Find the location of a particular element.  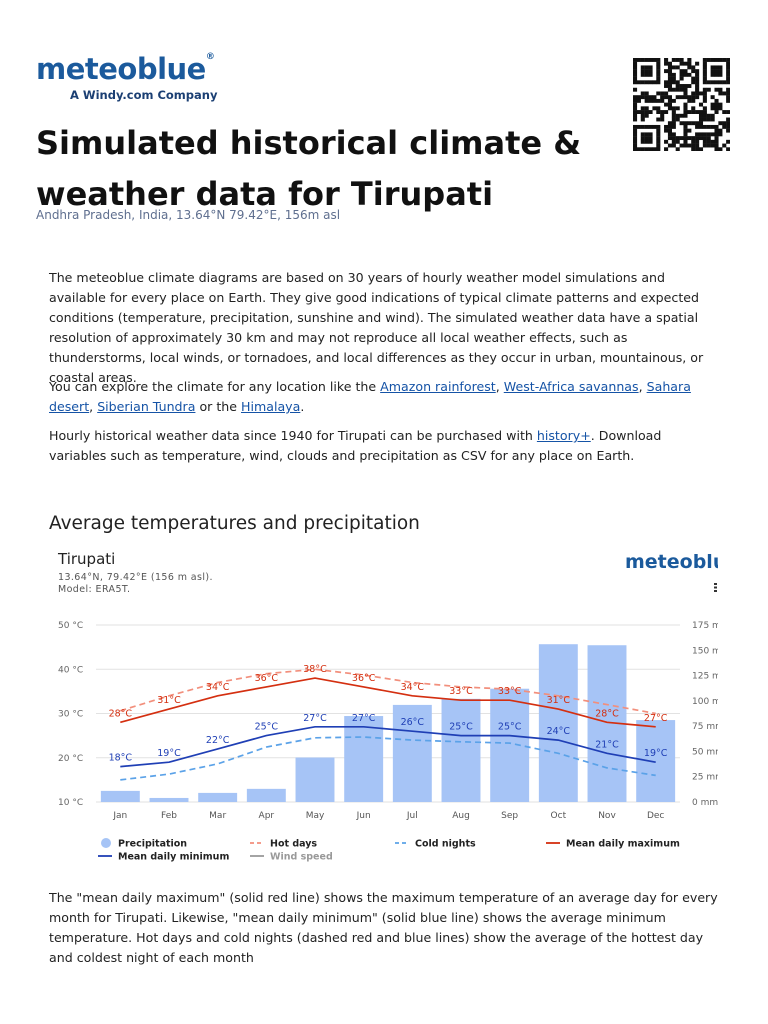

x-tick-label: Jul is located at coordinates (412, 816).